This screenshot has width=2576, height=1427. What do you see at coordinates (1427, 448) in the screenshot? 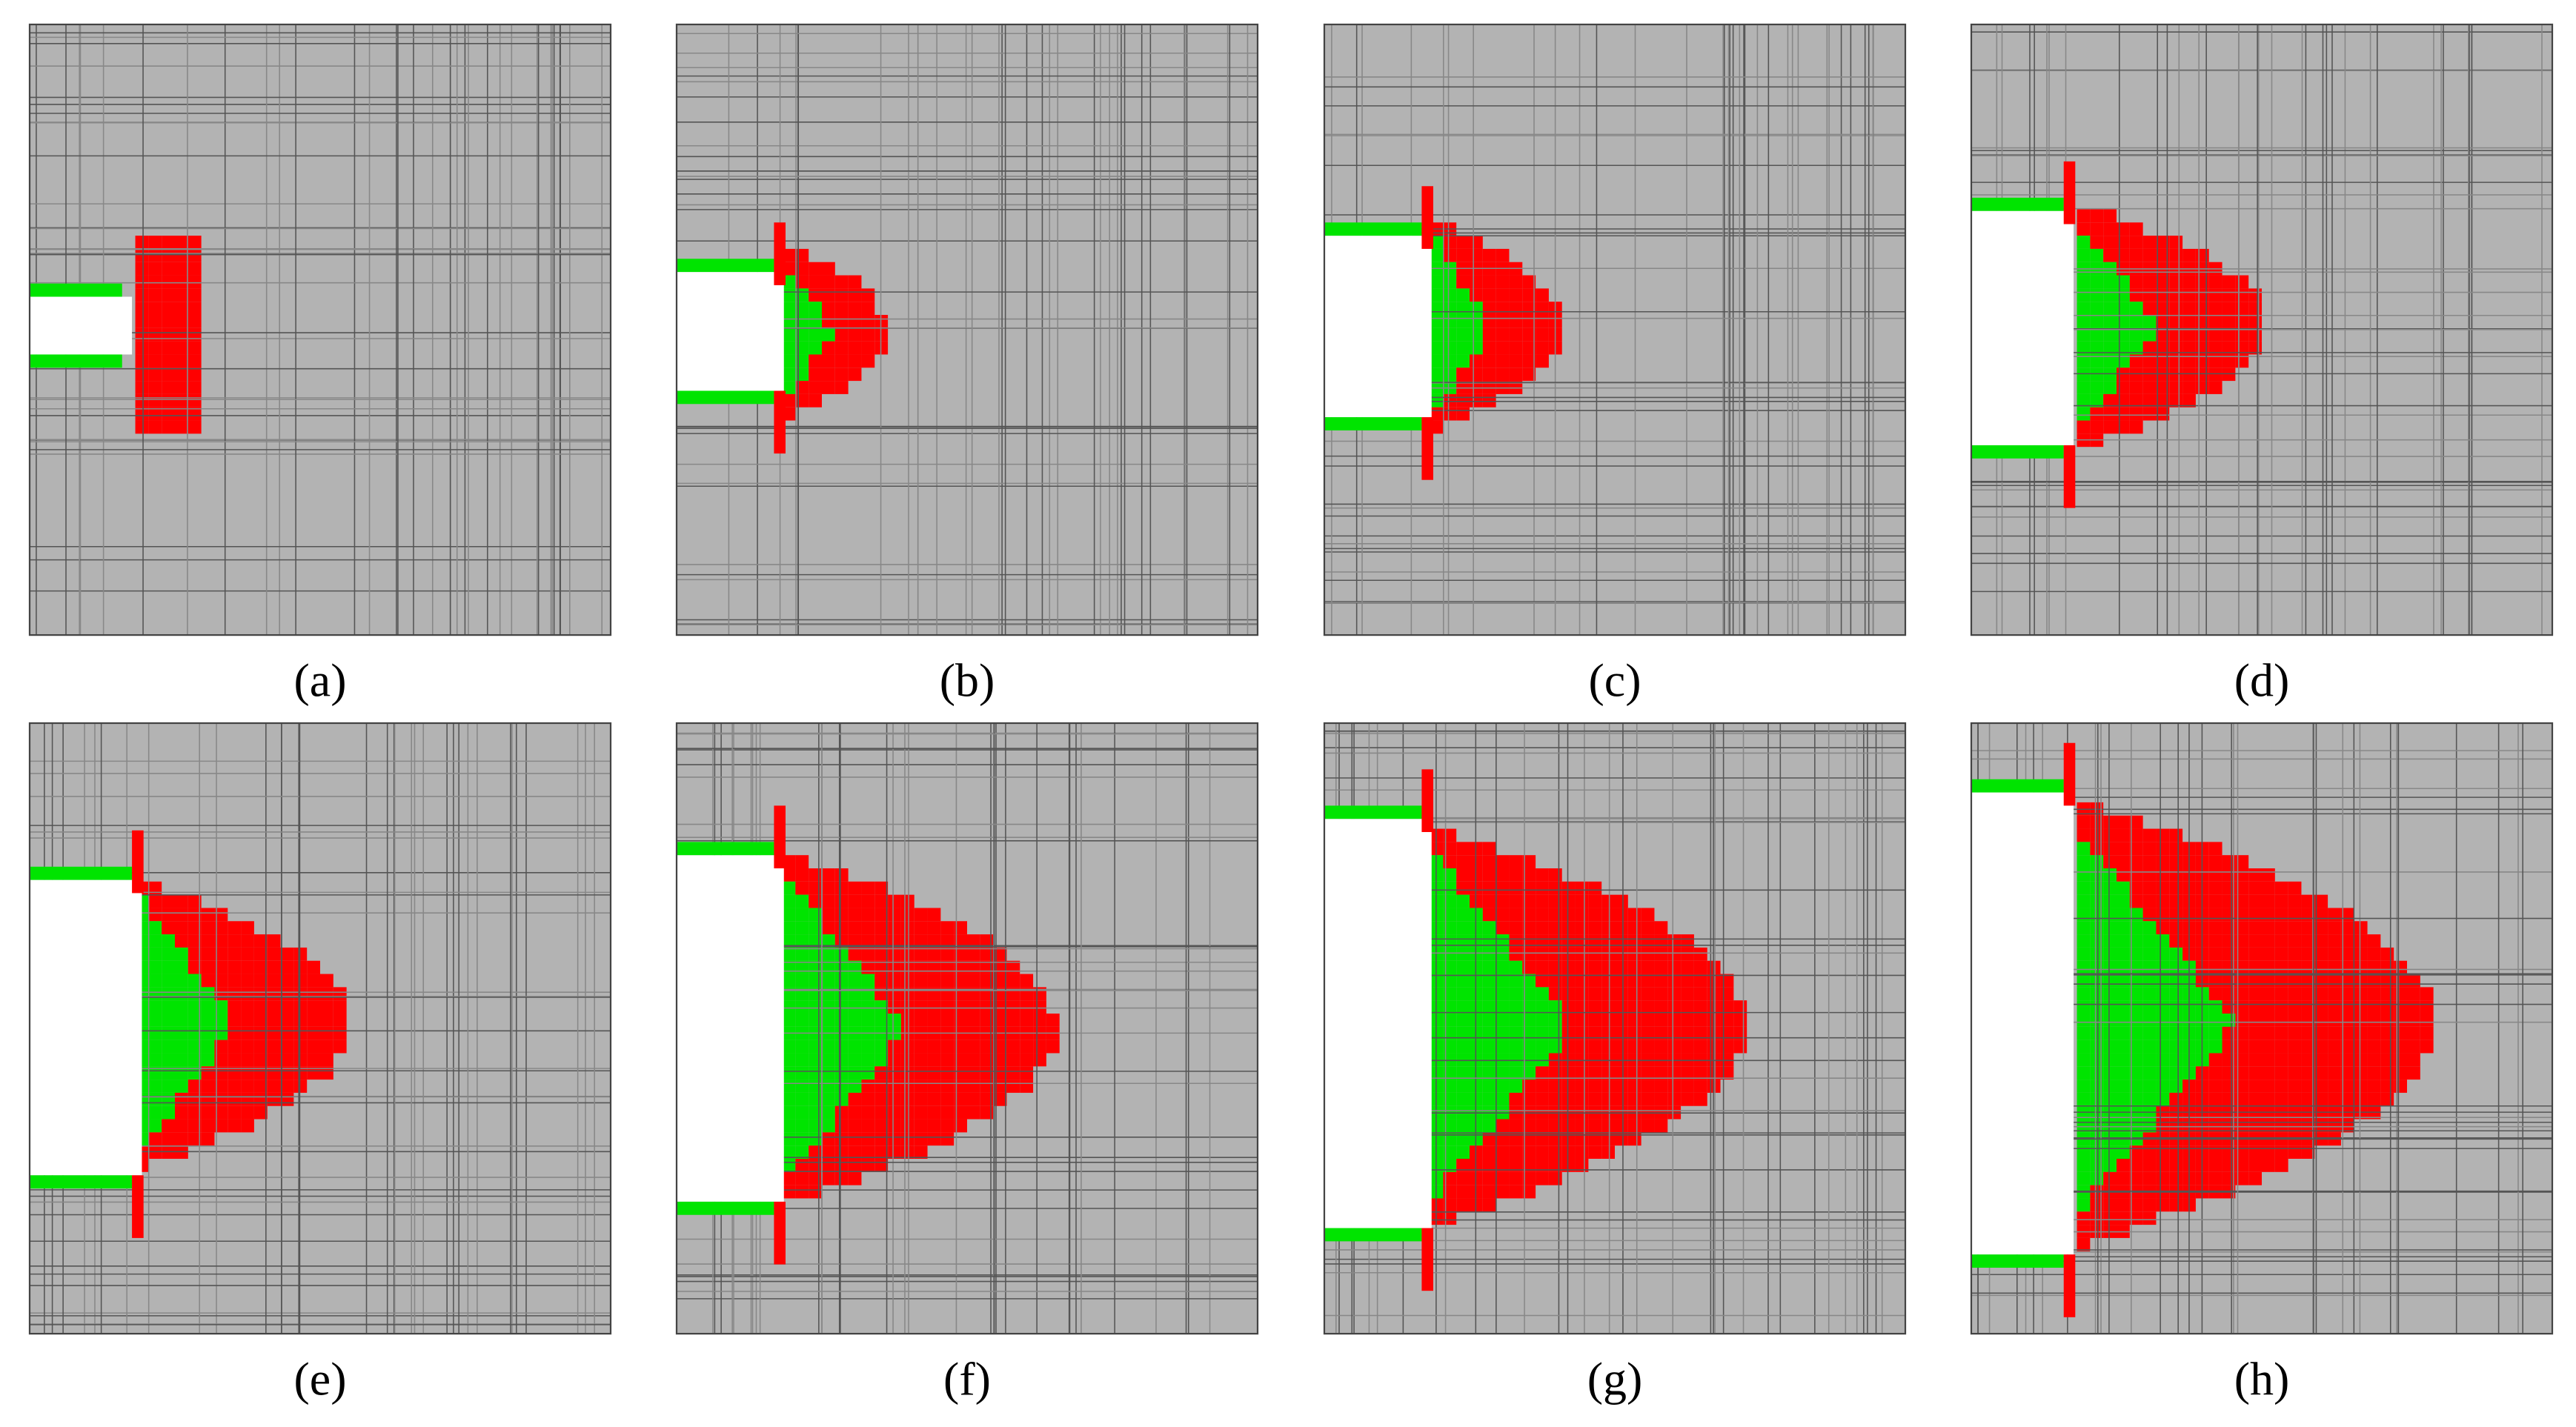
I see `tip-cell` at bounding box center [1427, 448].